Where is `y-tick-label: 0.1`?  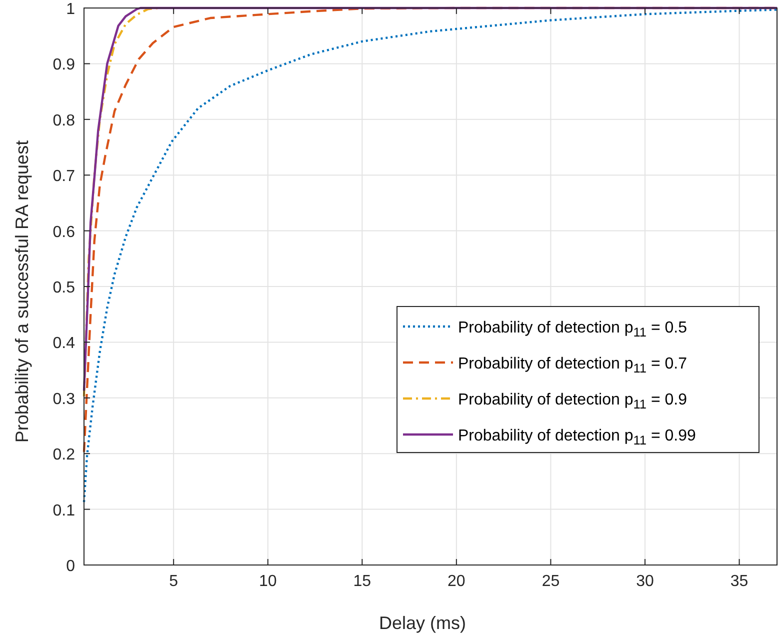
y-tick-label: 0.1 is located at coordinates (64, 511).